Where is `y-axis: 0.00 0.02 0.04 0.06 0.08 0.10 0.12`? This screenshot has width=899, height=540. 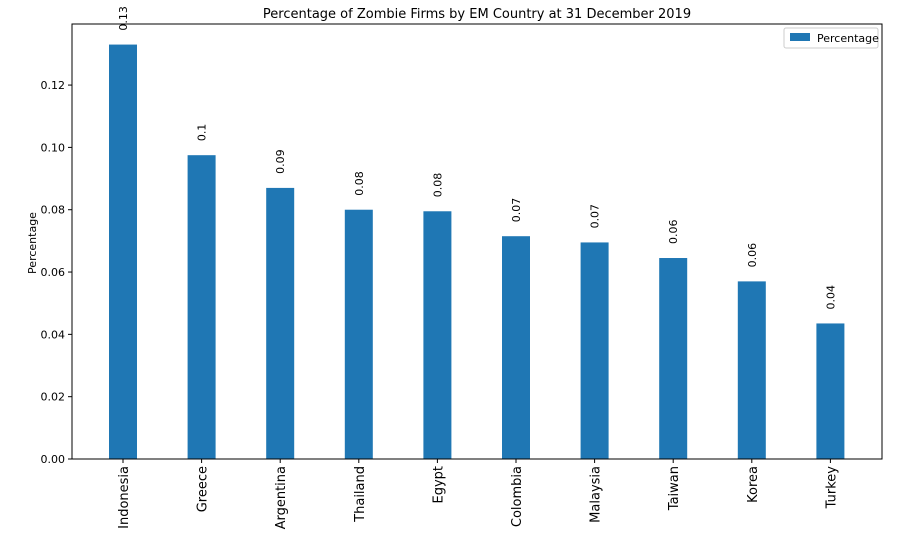 y-axis: 0.00 0.02 0.04 0.06 0.08 0.10 0.12 is located at coordinates (56, 272).